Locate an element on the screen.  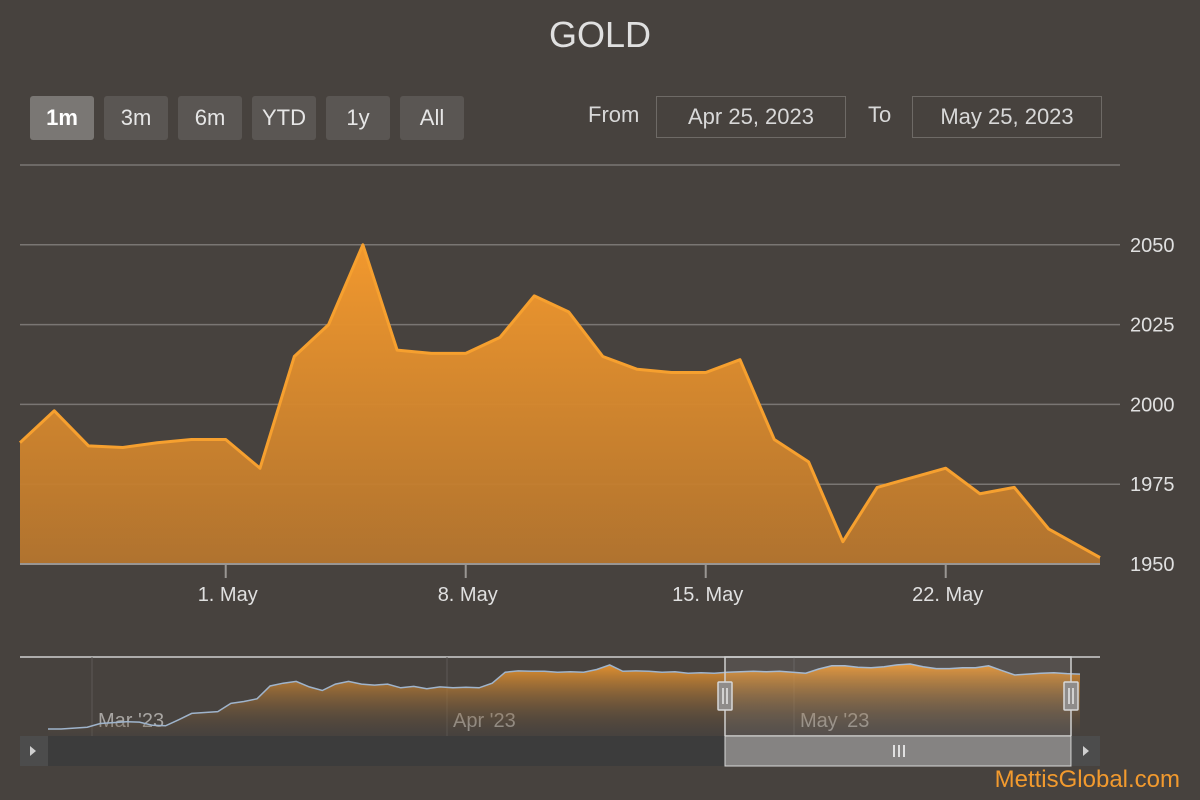
navigator-selection is located at coordinates (898, 696).